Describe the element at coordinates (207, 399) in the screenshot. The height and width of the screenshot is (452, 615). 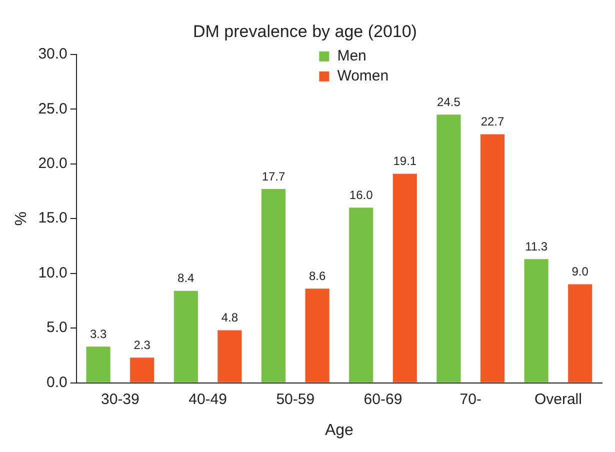
I see `x-tick-label: 40-49` at that location.